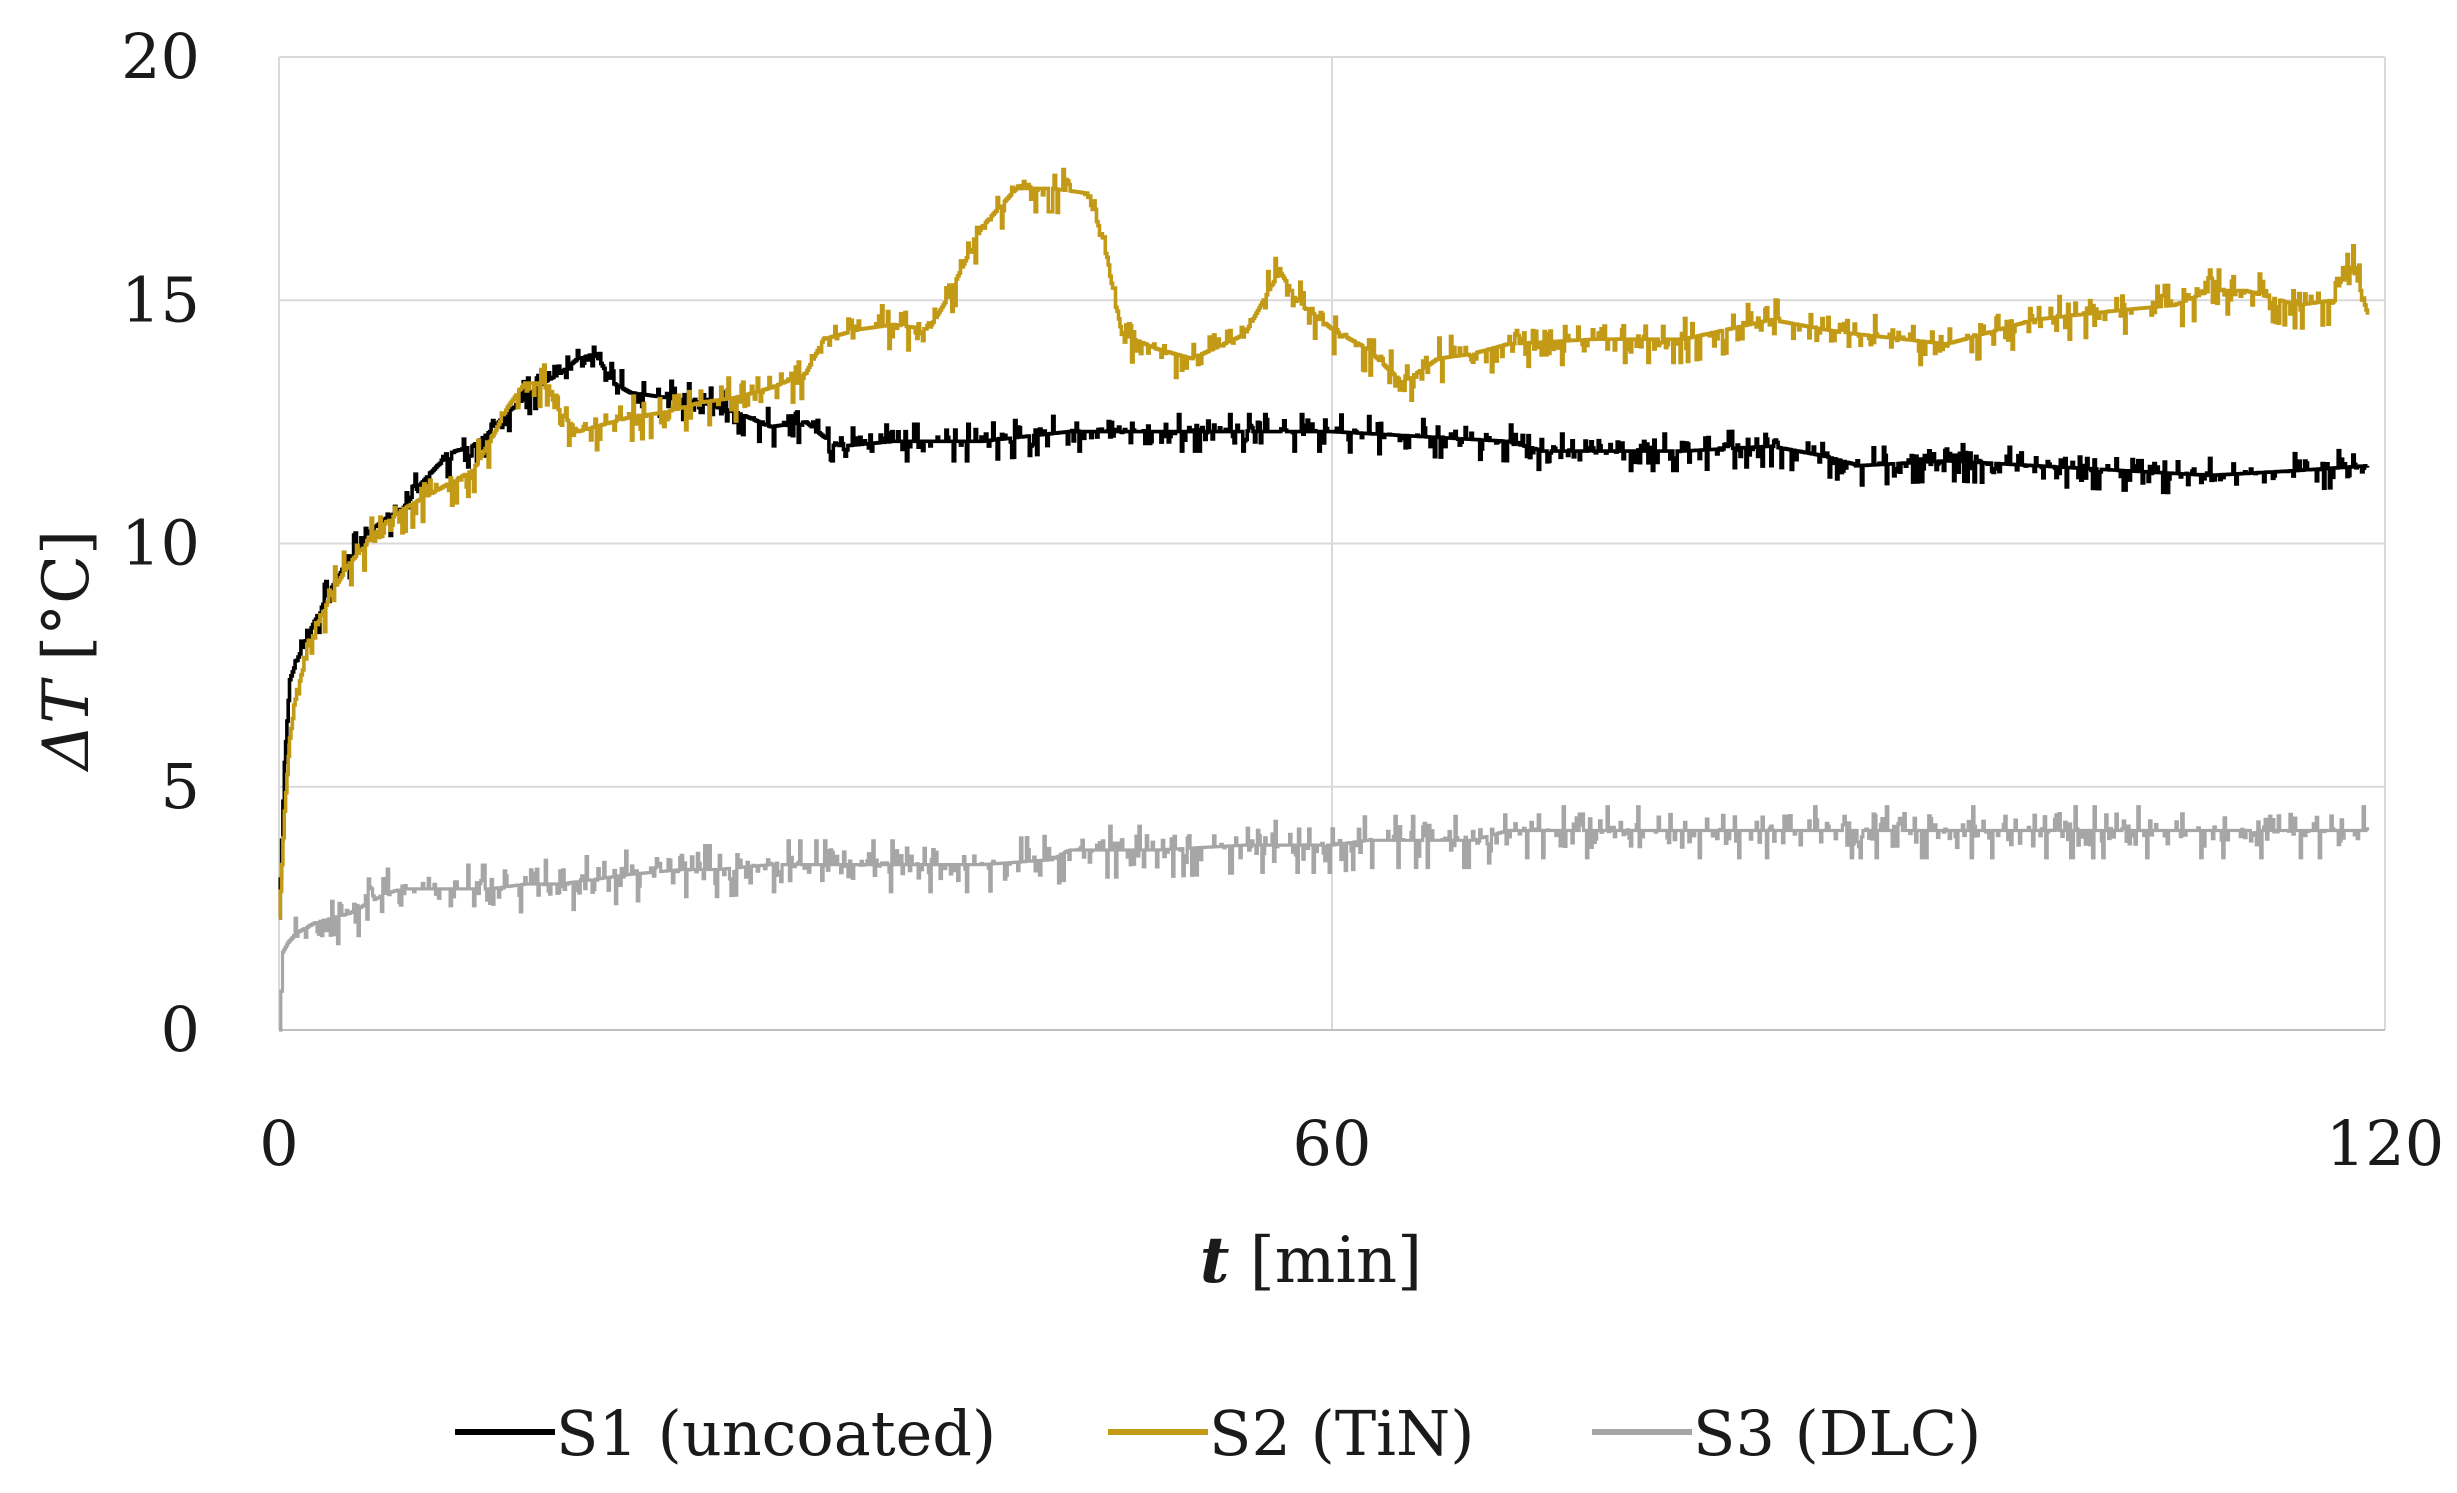 The image size is (2457, 1493). I want to click on x-tick-label: 0, so click(278, 1143).